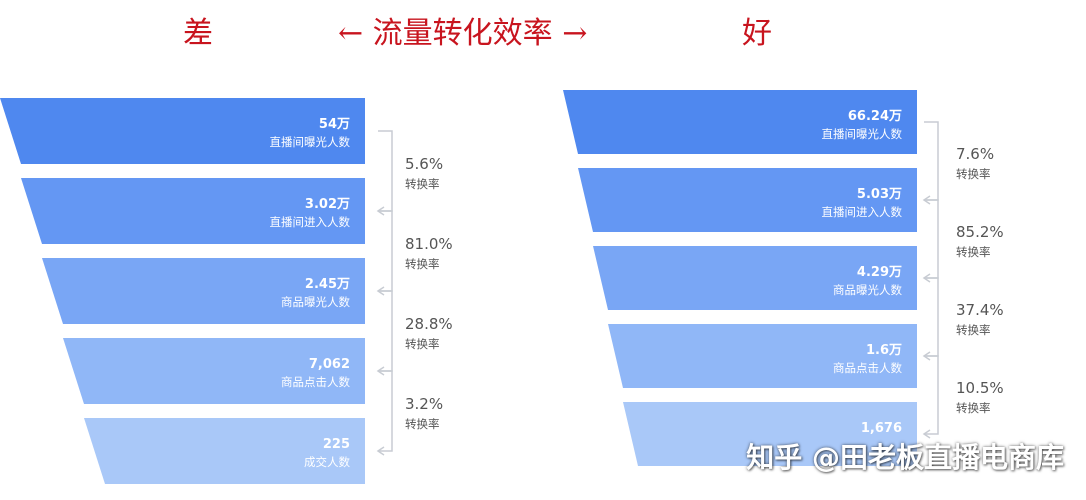  I want to click on funnel-stage-label: 成交人数, so click(327, 462).